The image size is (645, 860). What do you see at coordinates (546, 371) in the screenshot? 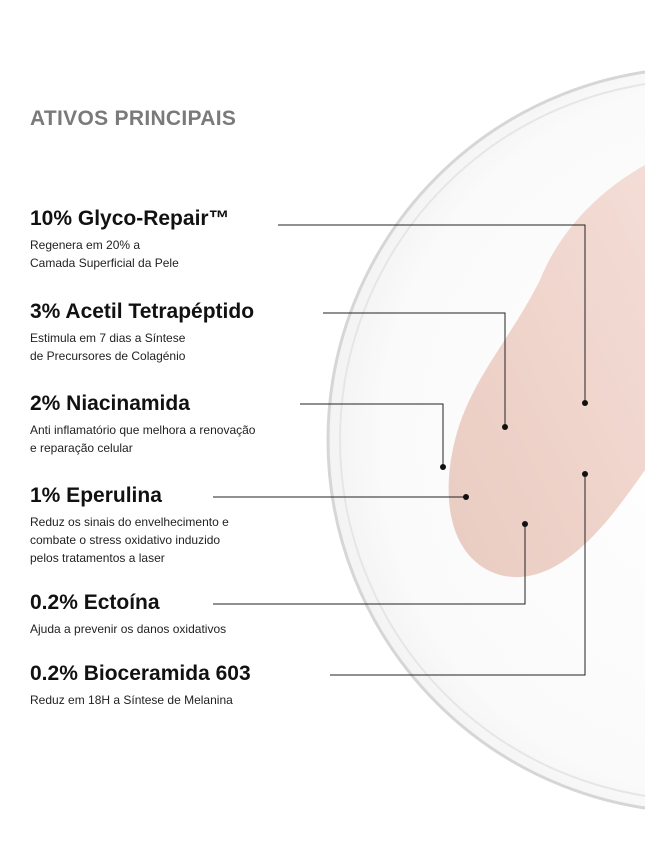
I see `cream-swatch` at bounding box center [546, 371].